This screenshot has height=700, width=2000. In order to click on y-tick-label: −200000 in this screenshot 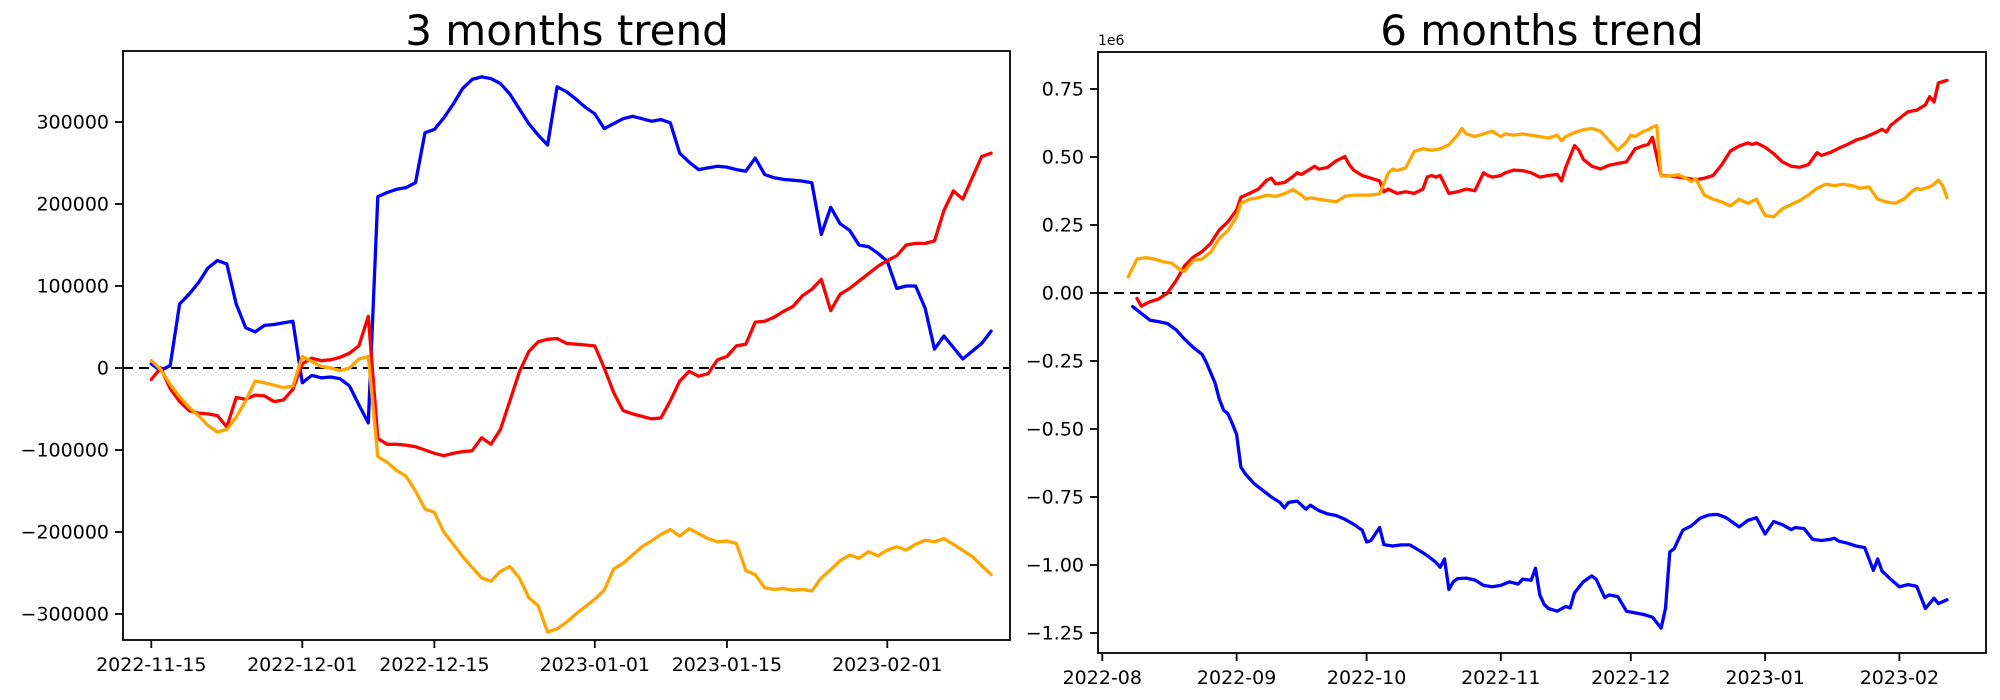, I will do `click(65, 533)`.